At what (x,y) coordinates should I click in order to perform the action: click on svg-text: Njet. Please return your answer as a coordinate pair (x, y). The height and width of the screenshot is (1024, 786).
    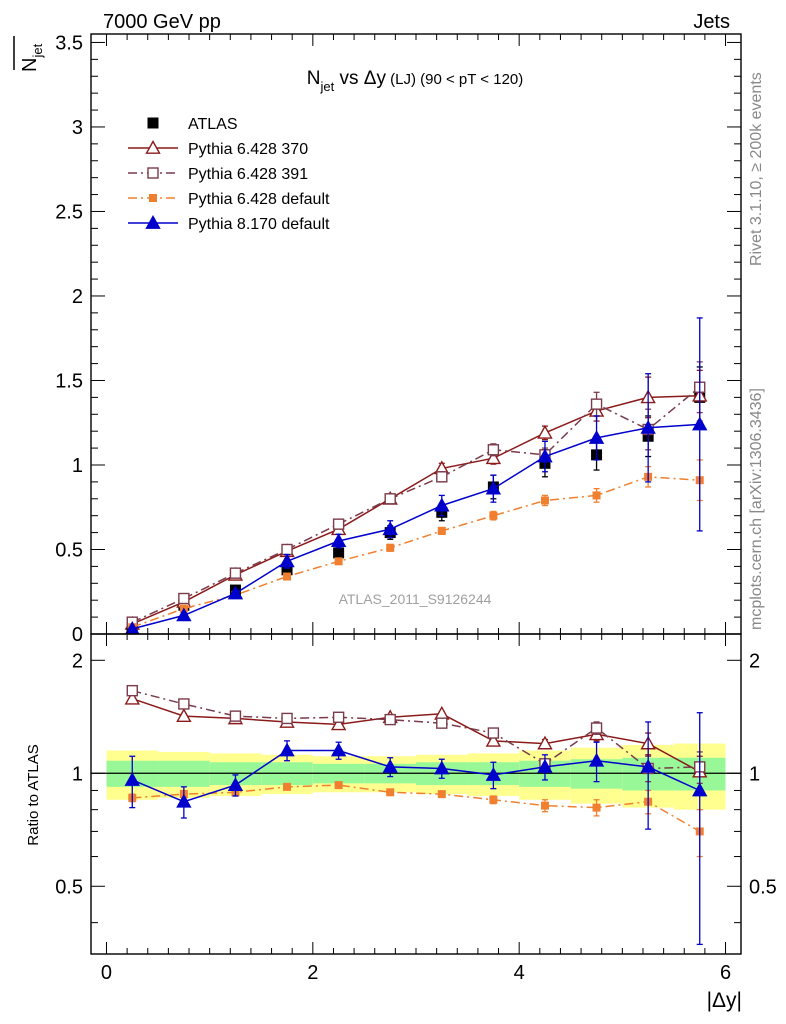
    Looking at the image, I should click on (32, 57).